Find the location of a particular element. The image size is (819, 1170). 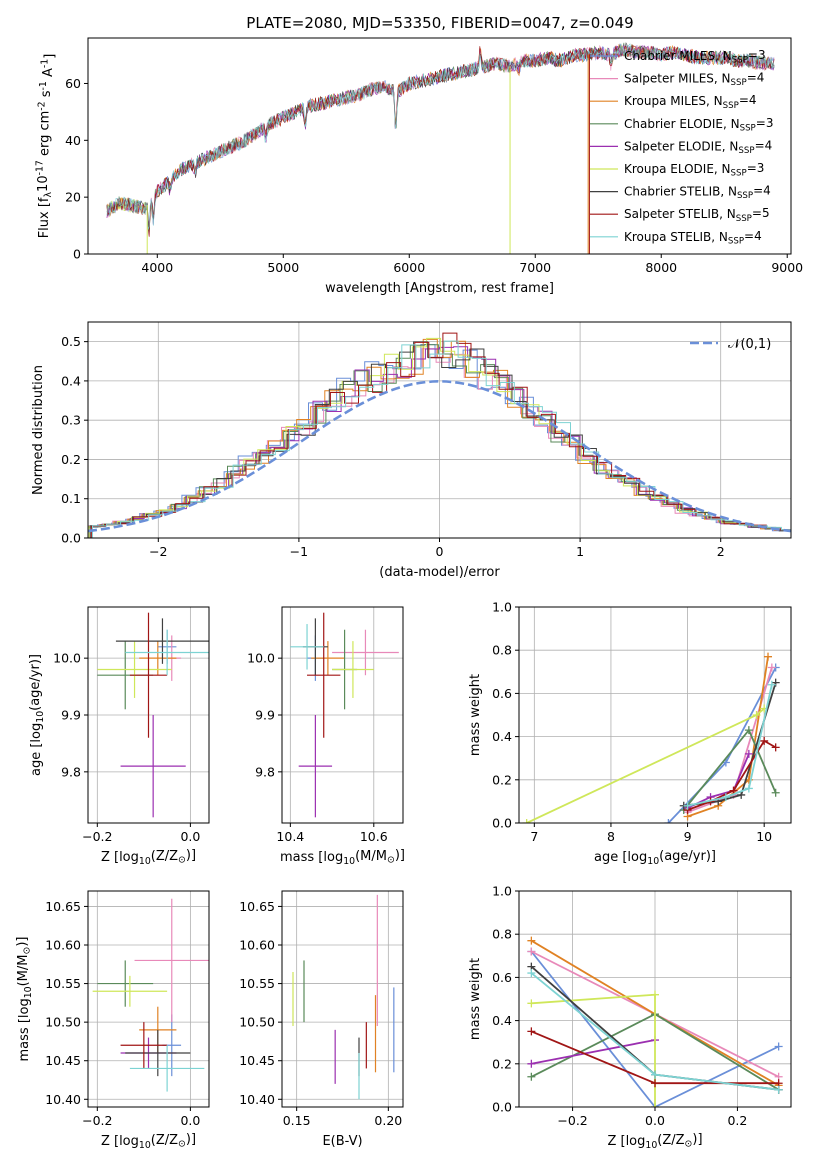

y-tick-label: 0.3 is located at coordinates (71, 420).